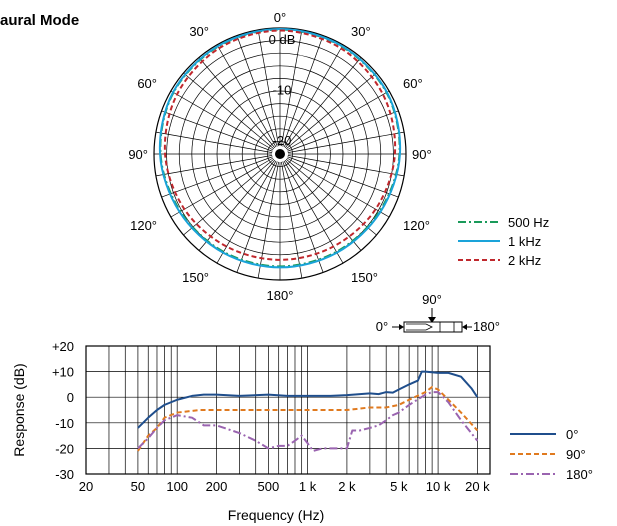 This screenshot has width=617, height=526. What do you see at coordinates (503, 241) in the screenshot?
I see `polar-legend: 500 Hz 1 kHz 2 kHz` at bounding box center [503, 241].